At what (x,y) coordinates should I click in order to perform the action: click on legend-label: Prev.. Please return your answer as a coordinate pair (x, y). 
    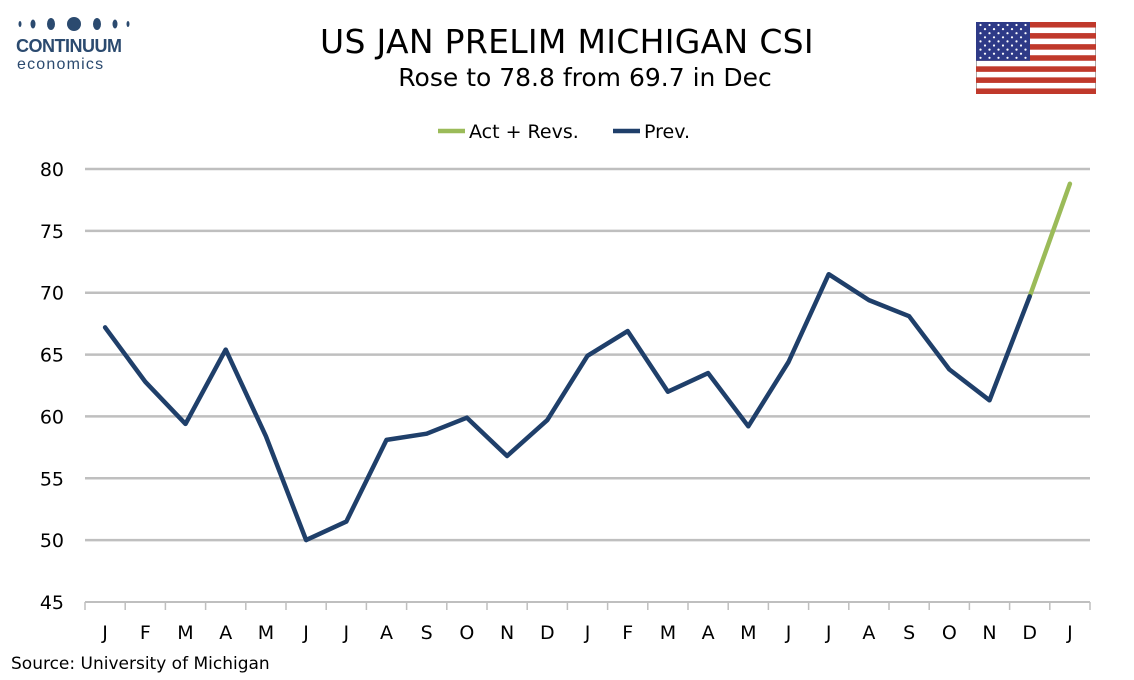
    Looking at the image, I should click on (667, 132).